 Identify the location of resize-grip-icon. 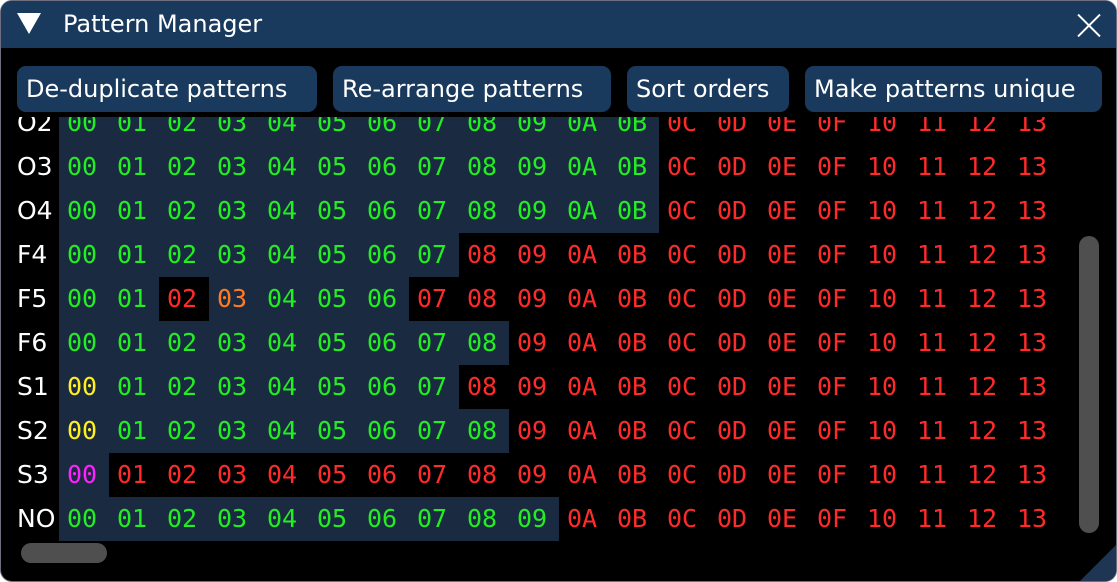
(1098, 563).